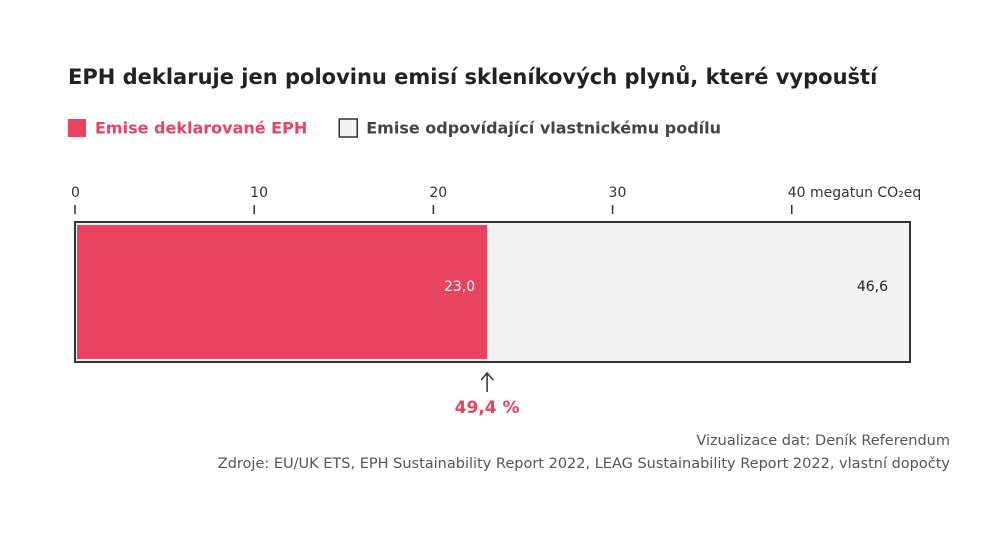 The width and height of the screenshot is (1000, 534). I want to click on legend-label: Emise deklarované EPH, so click(201, 128).